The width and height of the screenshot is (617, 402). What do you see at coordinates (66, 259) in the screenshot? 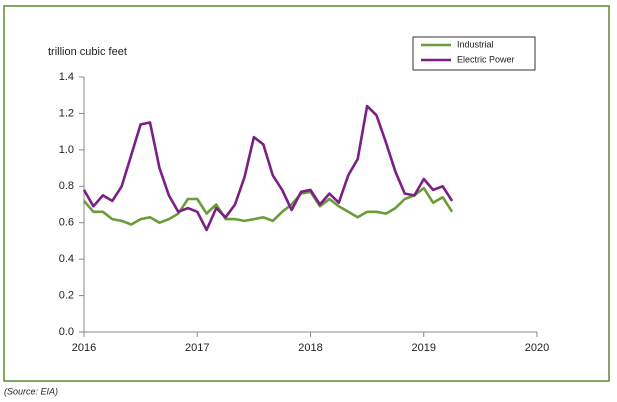
I see `y-tick-label: 0.4` at bounding box center [66, 259].